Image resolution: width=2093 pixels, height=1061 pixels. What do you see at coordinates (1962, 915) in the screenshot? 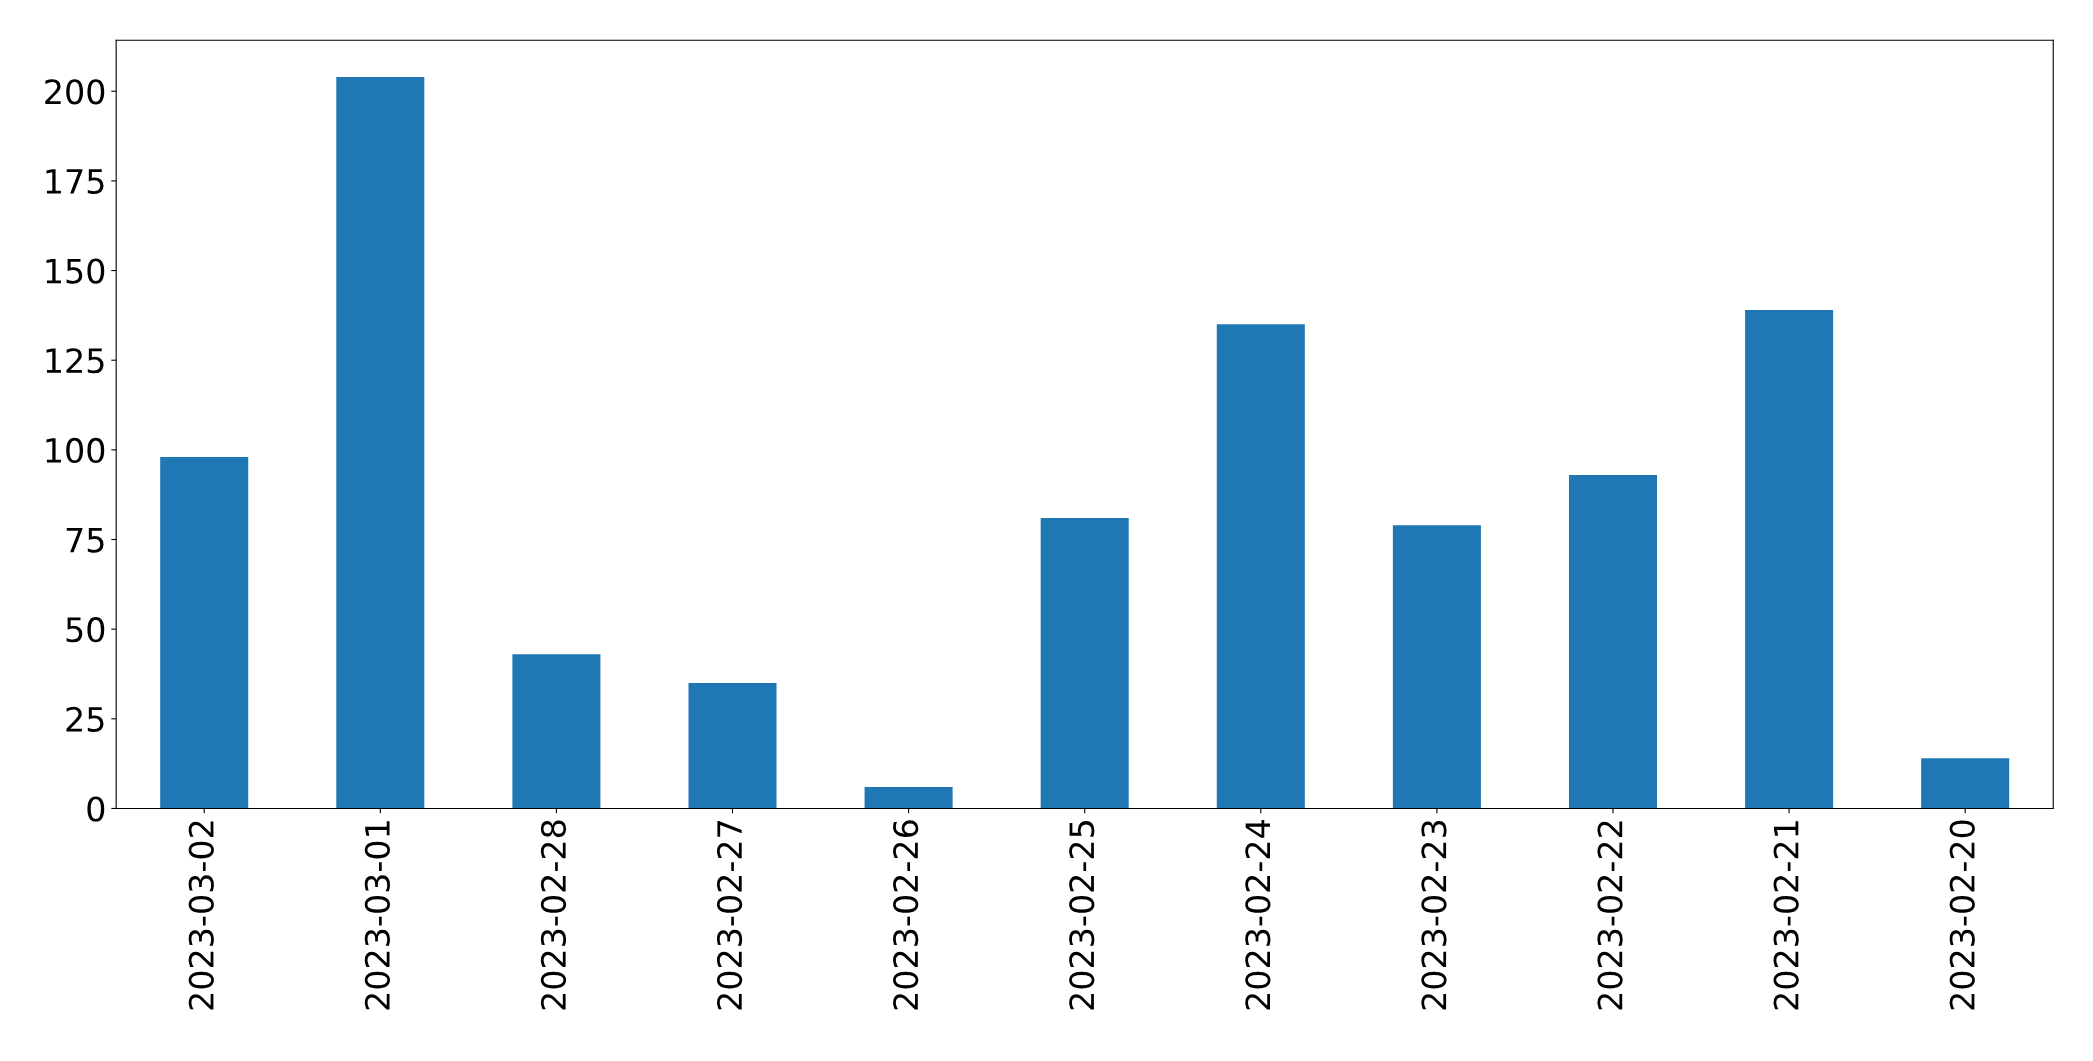
I see `x-tick-label: 2023-02-20` at bounding box center [1962, 915].